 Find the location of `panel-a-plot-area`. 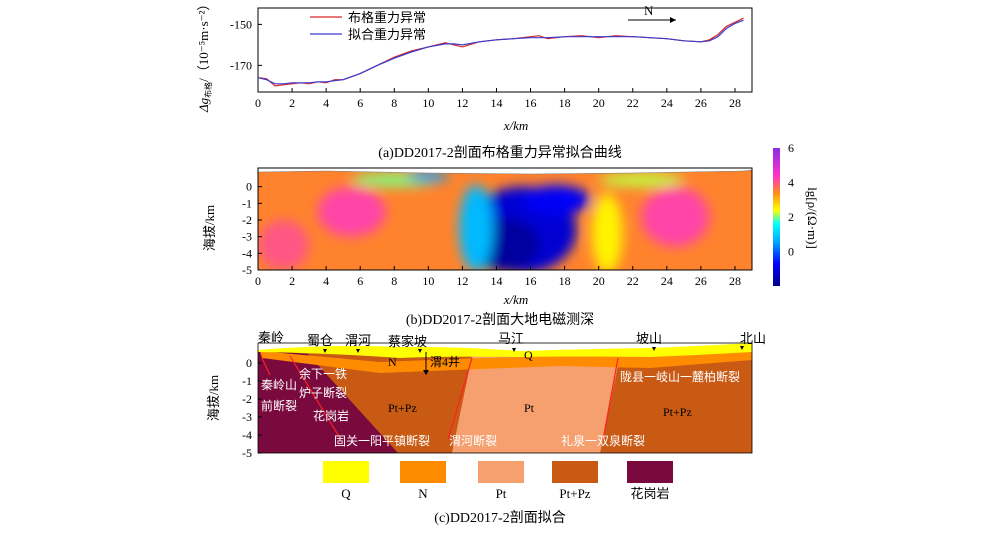

panel-a-plot-area is located at coordinates (505, 50).